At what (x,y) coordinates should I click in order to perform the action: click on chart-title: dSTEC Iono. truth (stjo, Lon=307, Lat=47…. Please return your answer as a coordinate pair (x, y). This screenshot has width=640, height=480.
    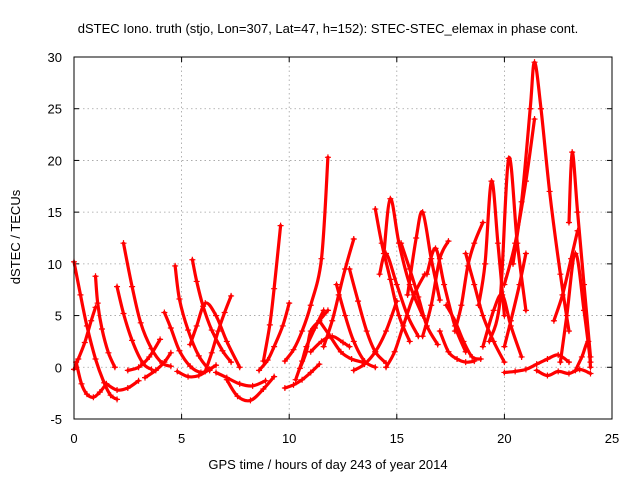
    Looking at the image, I should click on (328, 28).